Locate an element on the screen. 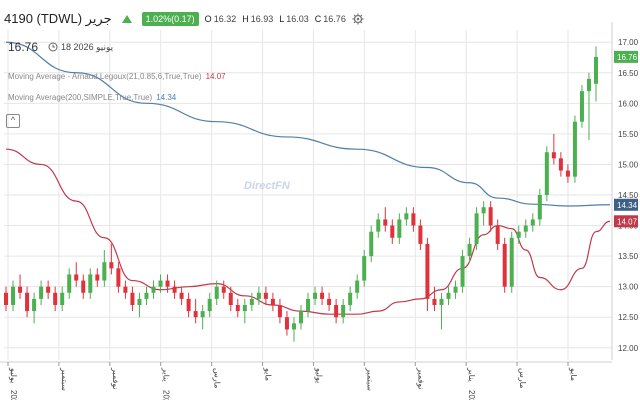 The height and width of the screenshot is (400, 640). price-tag-label: 14.07 is located at coordinates (627, 221).